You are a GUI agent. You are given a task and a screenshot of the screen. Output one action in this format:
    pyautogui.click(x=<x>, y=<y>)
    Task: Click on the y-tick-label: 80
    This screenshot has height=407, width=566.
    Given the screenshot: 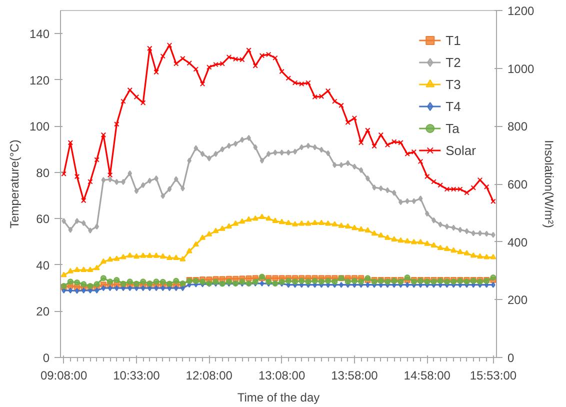 What is the action you would take?
    pyautogui.click(x=43, y=173)
    